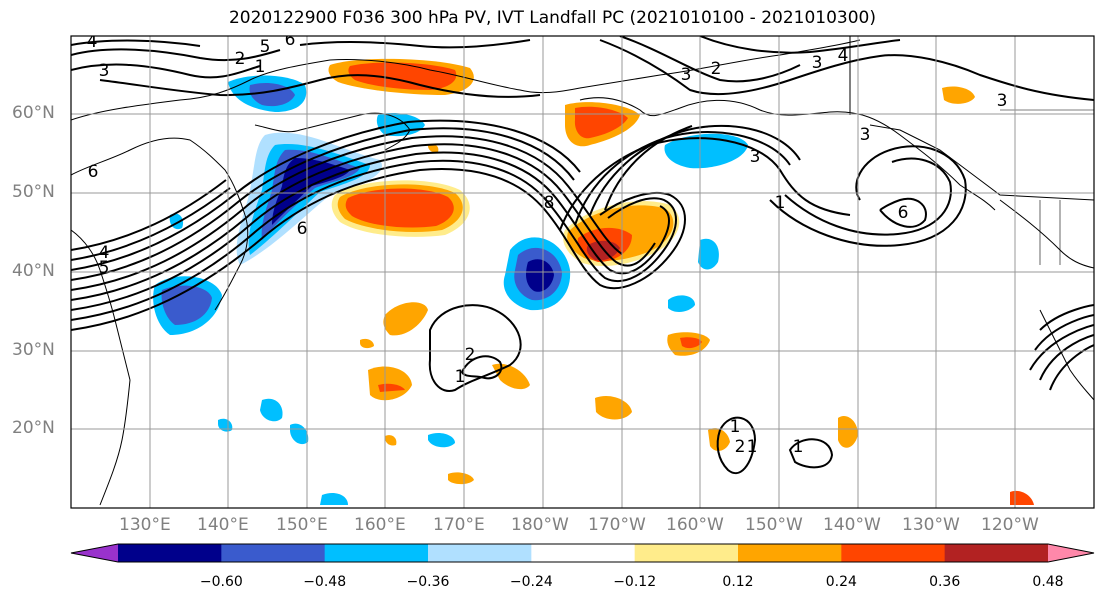 This screenshot has height=601, width=1105. What do you see at coordinates (302, 525) in the screenshot?
I see `lon-label-150e: 150°E` at bounding box center [302, 525].